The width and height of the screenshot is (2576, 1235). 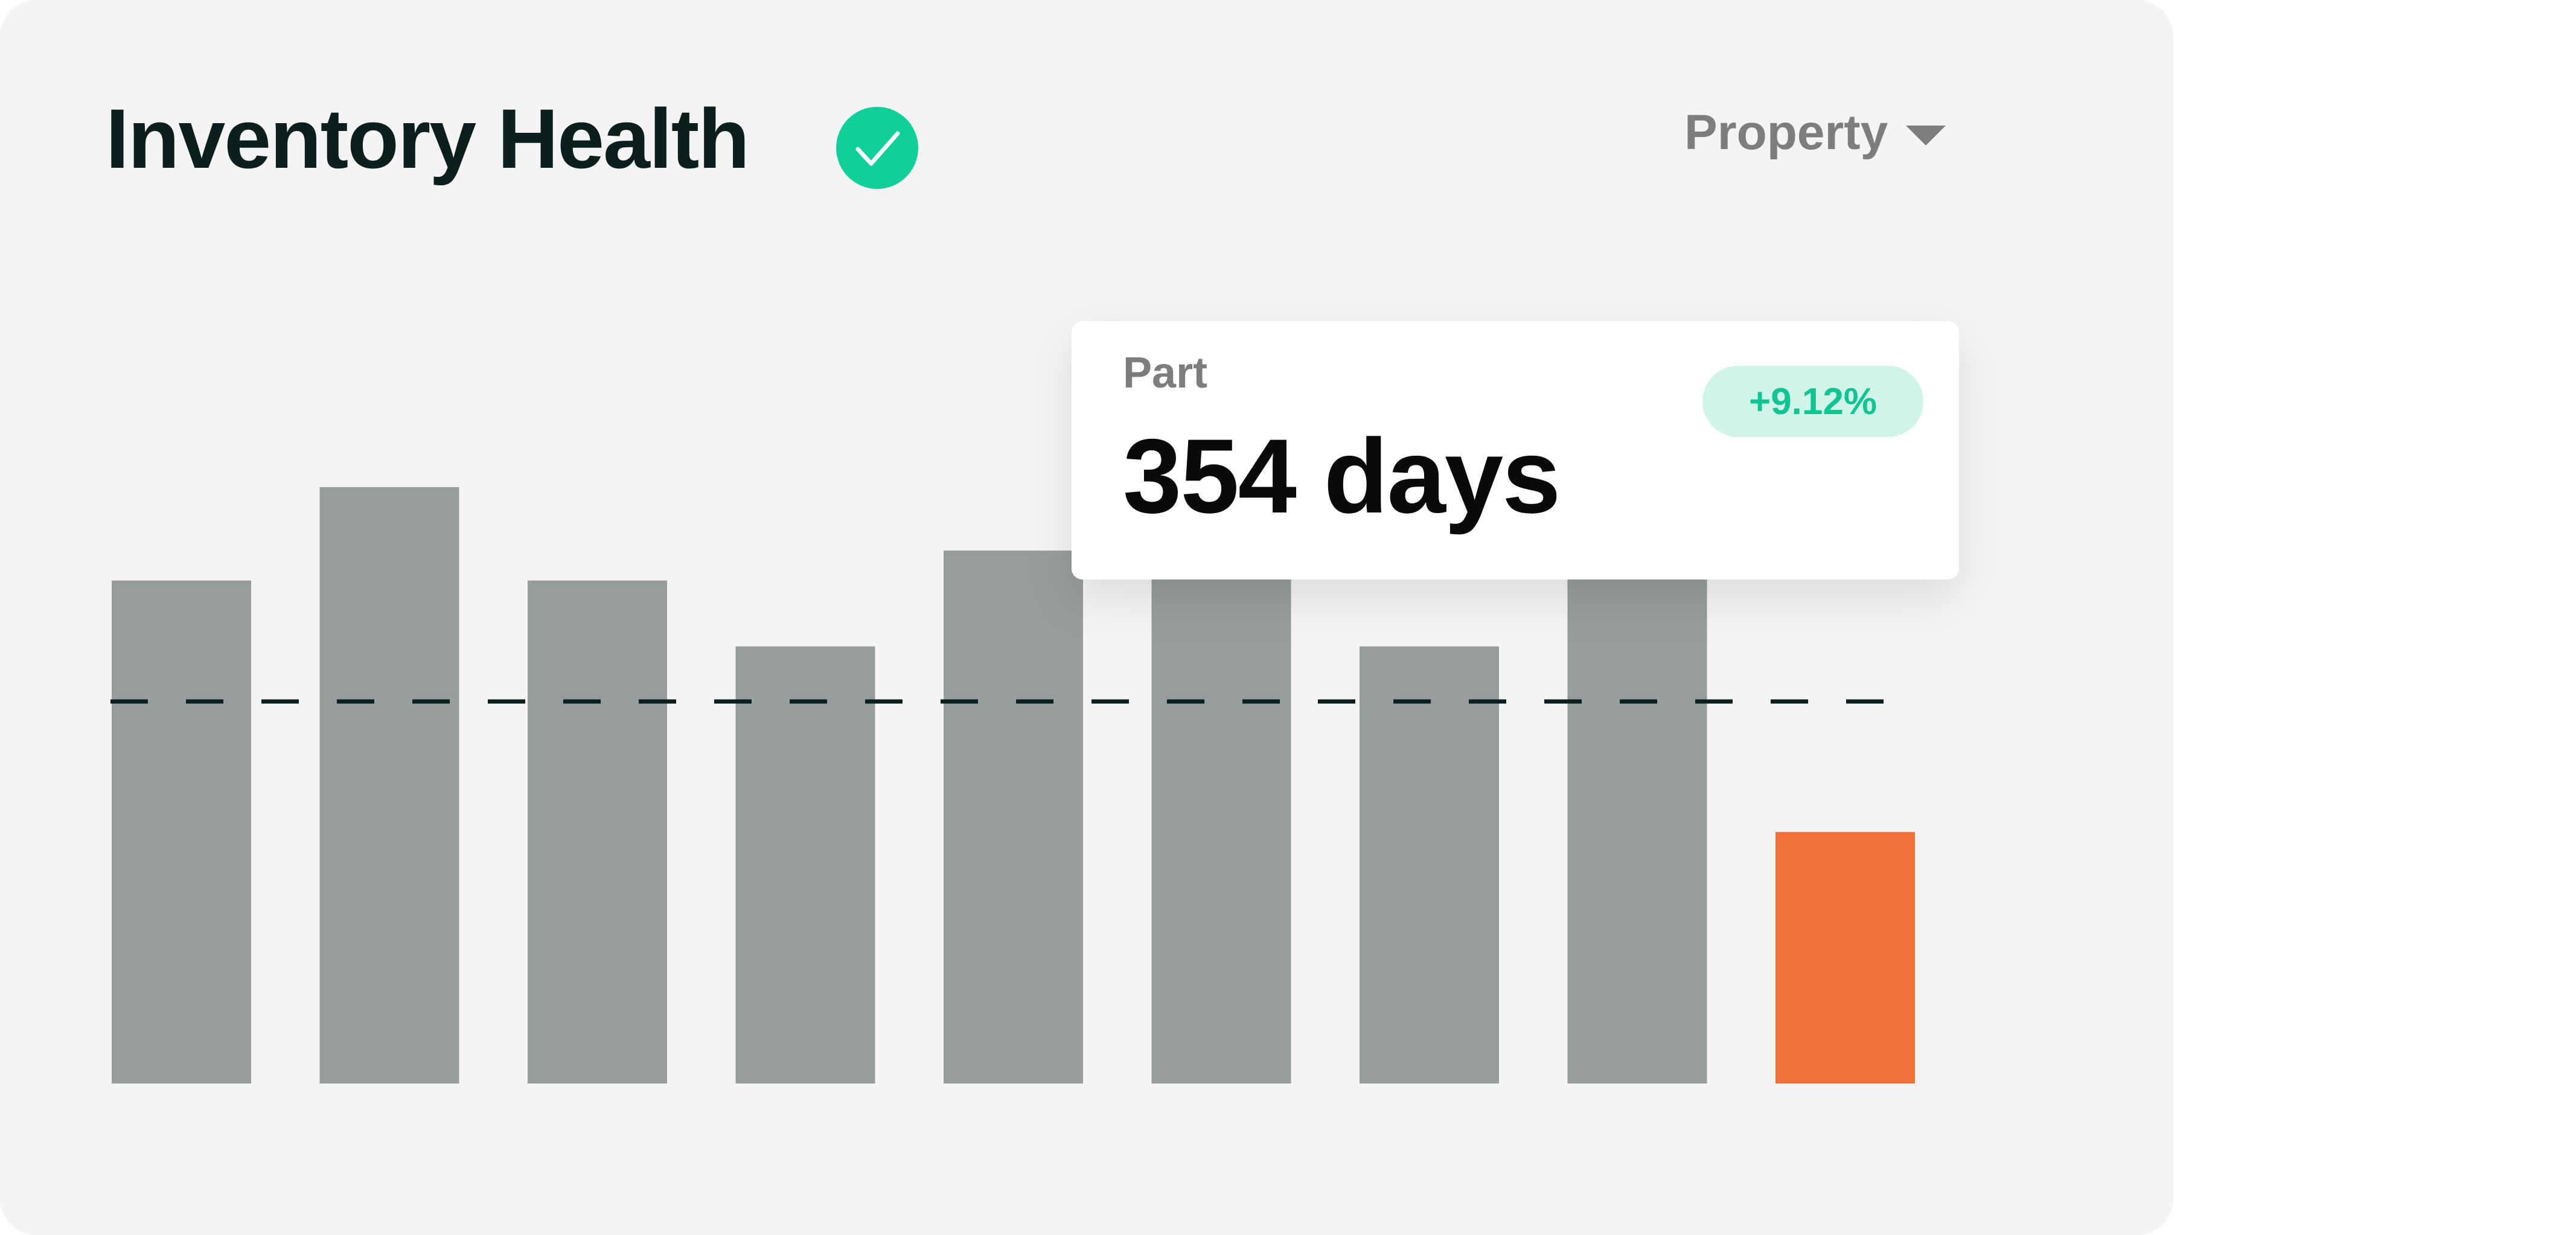 I want to click on caret-down-icon, so click(x=1926, y=135).